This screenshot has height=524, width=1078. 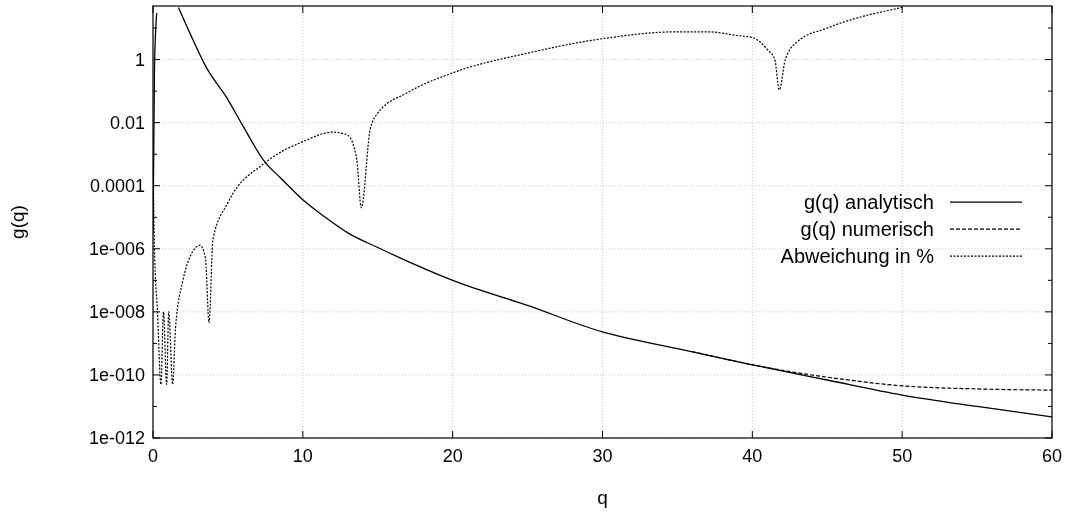 I want to click on x-tick-label: 50, so click(x=902, y=456).